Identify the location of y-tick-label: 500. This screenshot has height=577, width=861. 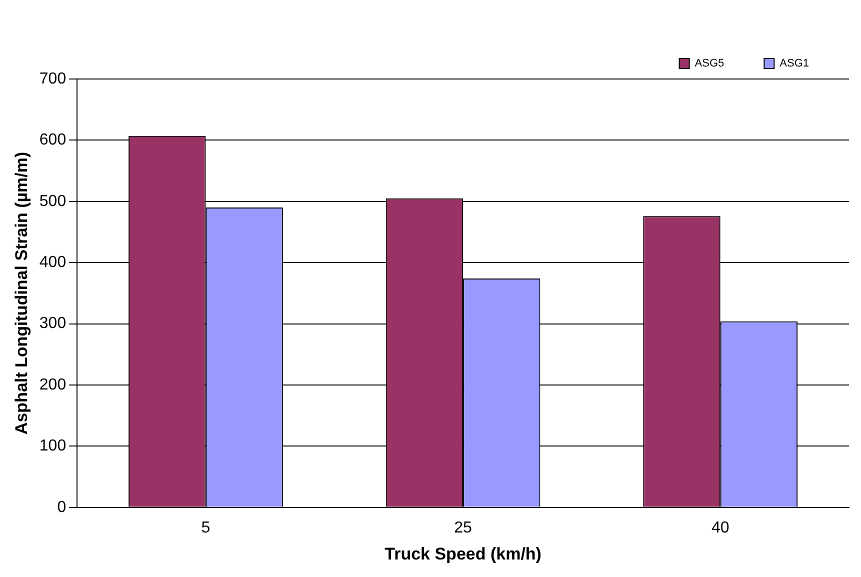
(52, 201).